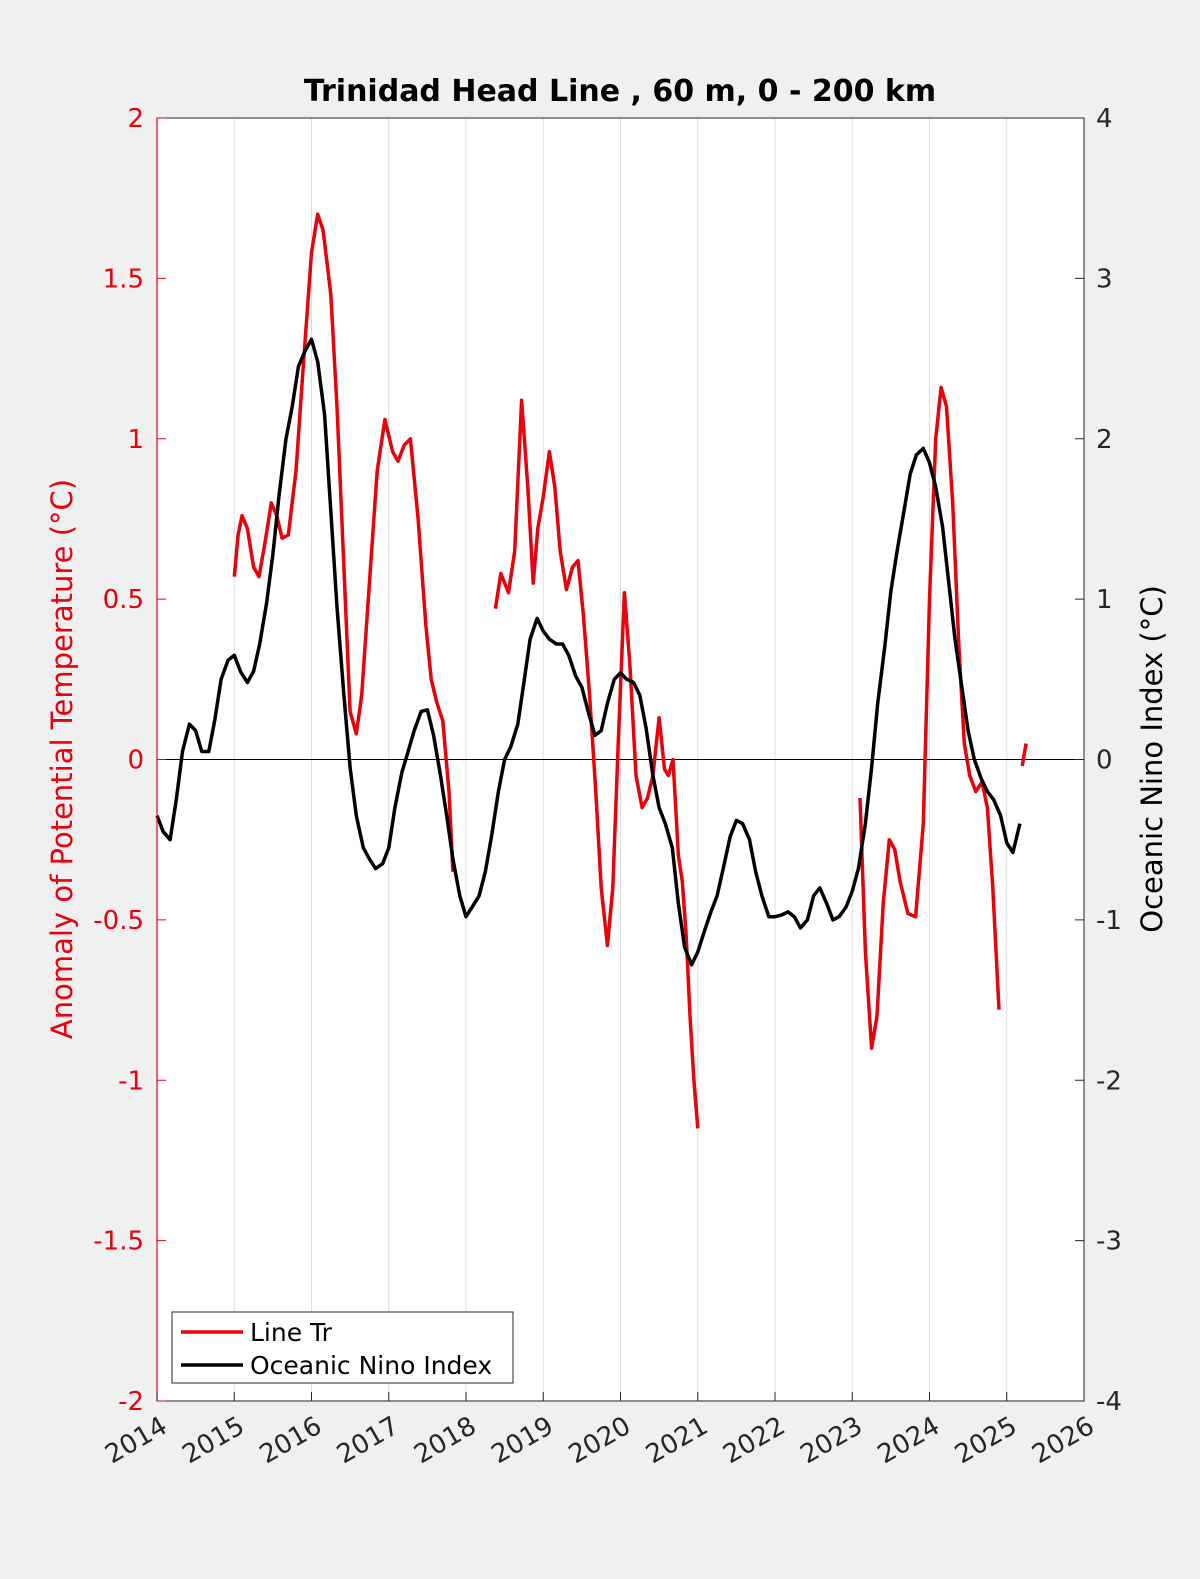  Describe the element at coordinates (118, 921) in the screenshot. I see `y-left-tick-label: -0.5` at that location.